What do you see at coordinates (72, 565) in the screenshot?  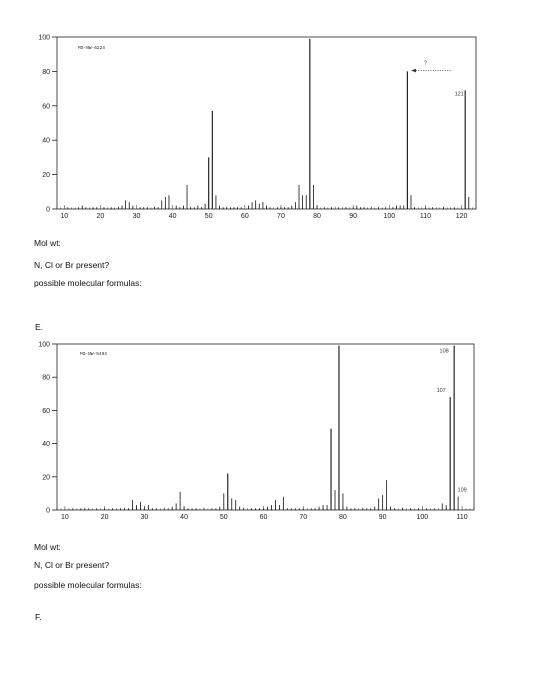 I see `halogen-question-2: N, Cl or Br present?` at bounding box center [72, 565].